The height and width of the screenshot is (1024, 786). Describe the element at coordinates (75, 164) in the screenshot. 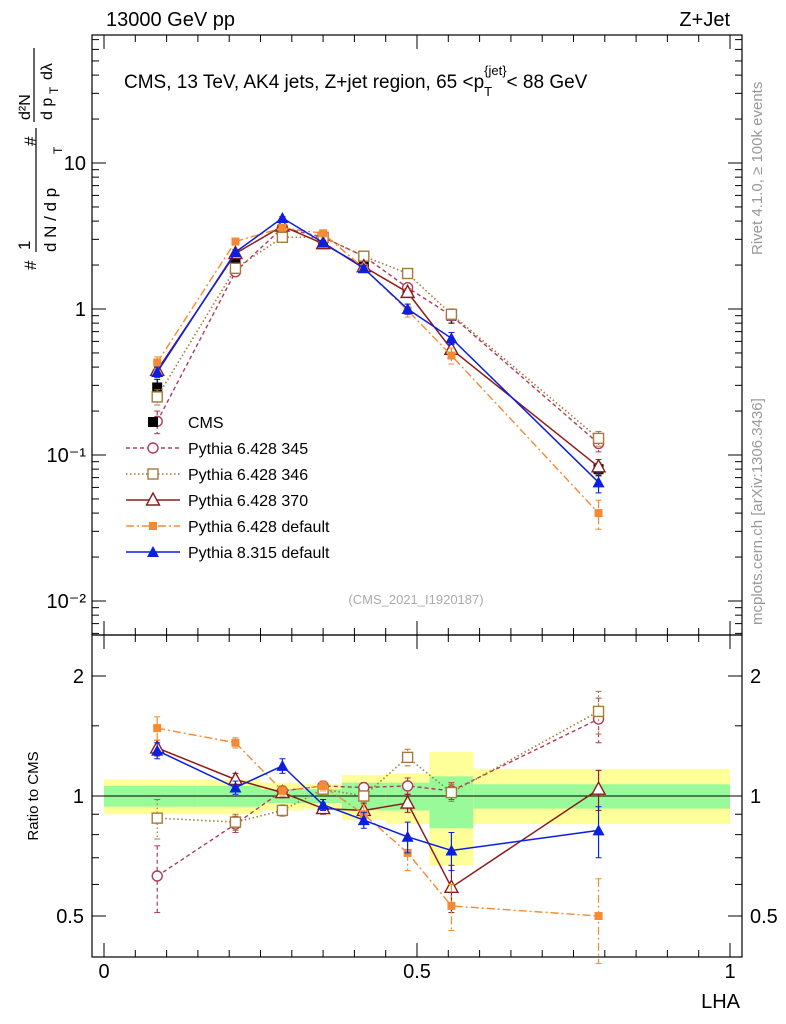

I see `y-tick-label: 10` at that location.